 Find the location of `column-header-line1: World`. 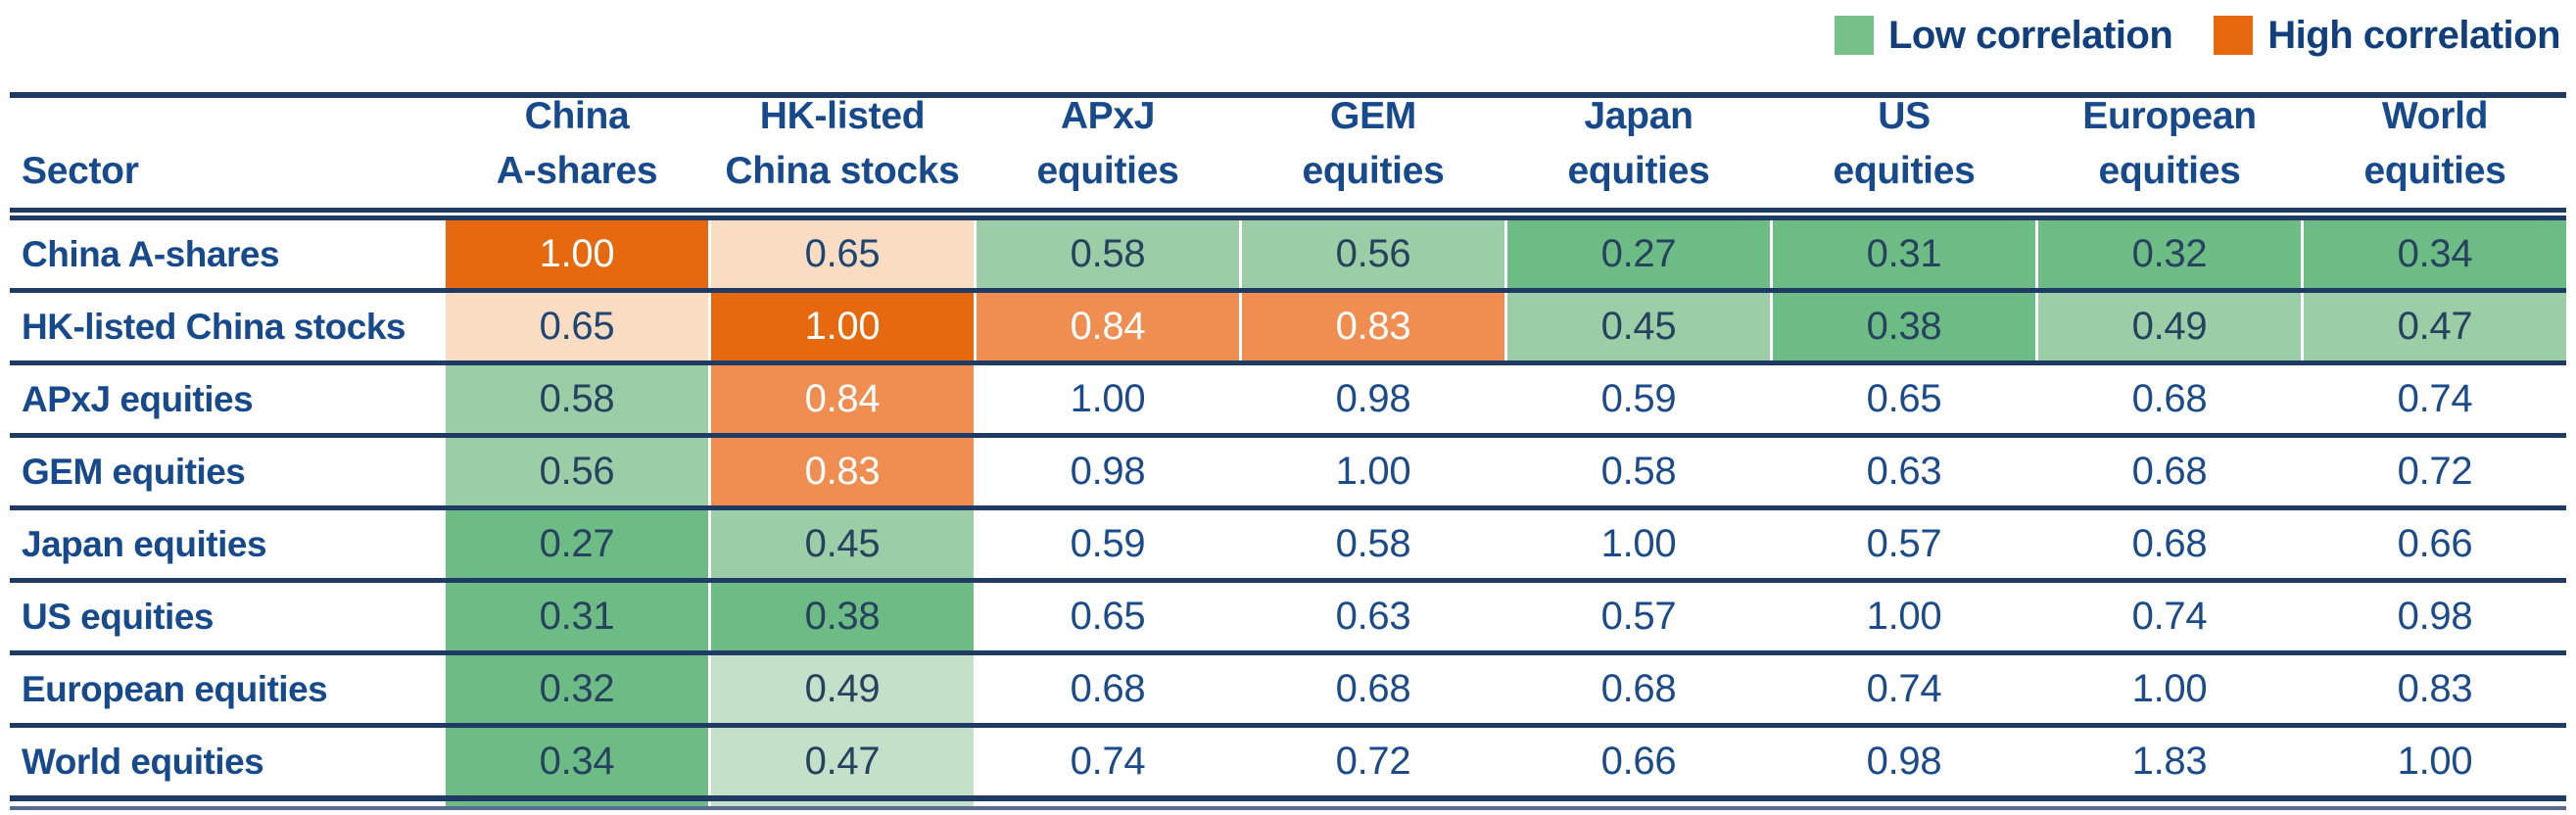

column-header-line1: World is located at coordinates (2435, 117).